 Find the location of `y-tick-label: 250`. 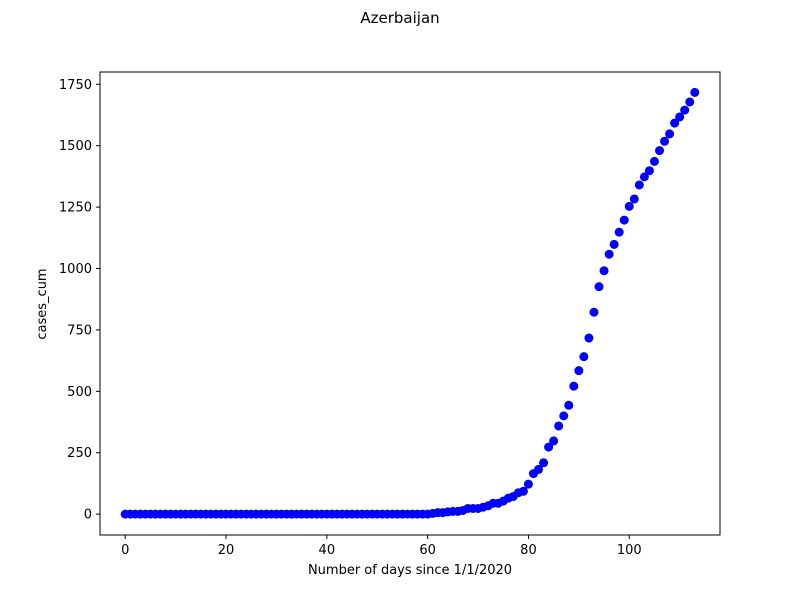

y-tick-label: 250 is located at coordinates (79, 453).